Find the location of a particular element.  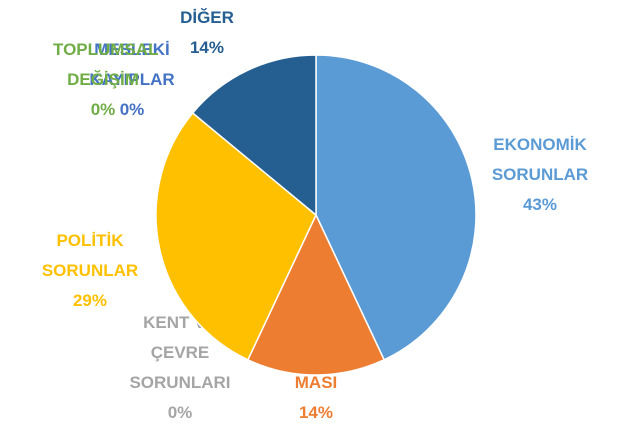

category-label: DİĞER is located at coordinates (207, 17).